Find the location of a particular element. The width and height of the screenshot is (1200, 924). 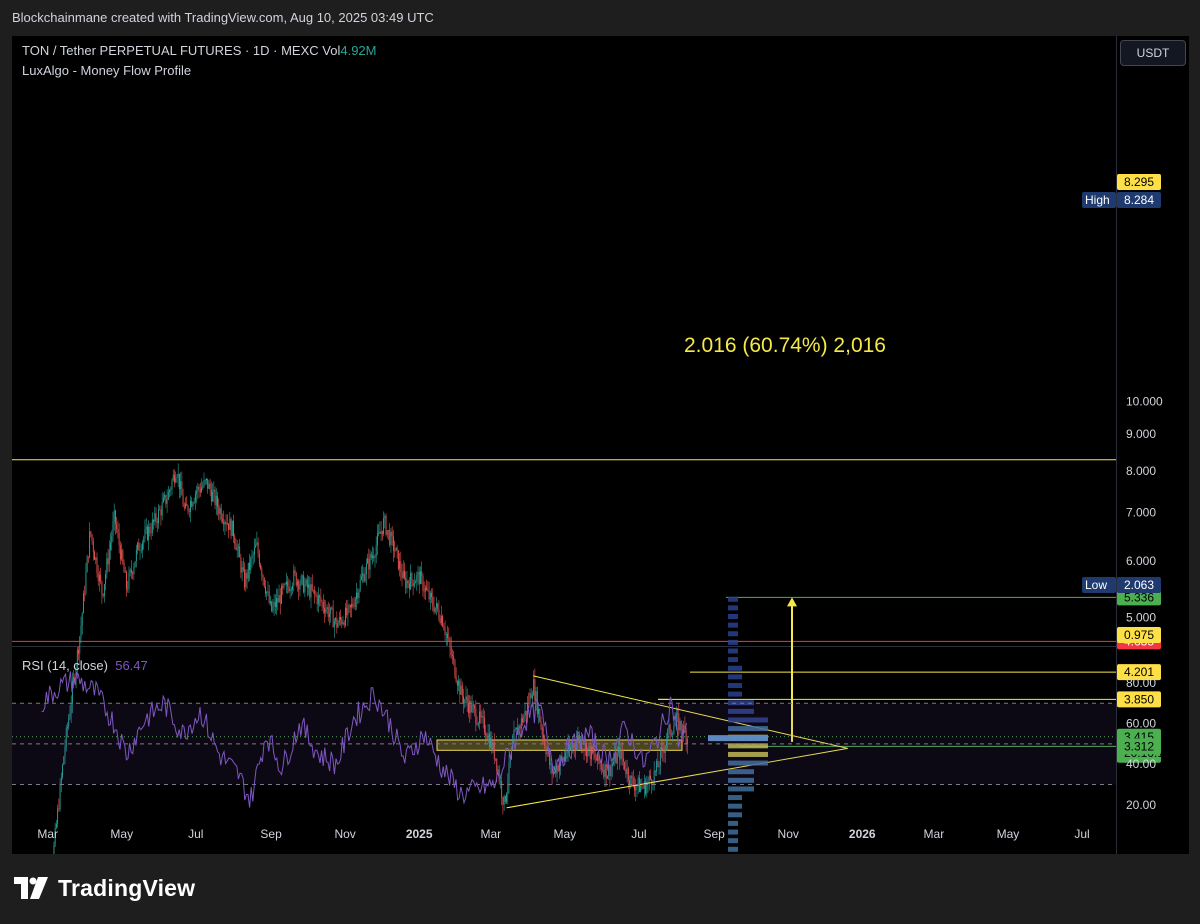

price-scale is located at coordinates (1152, 445).